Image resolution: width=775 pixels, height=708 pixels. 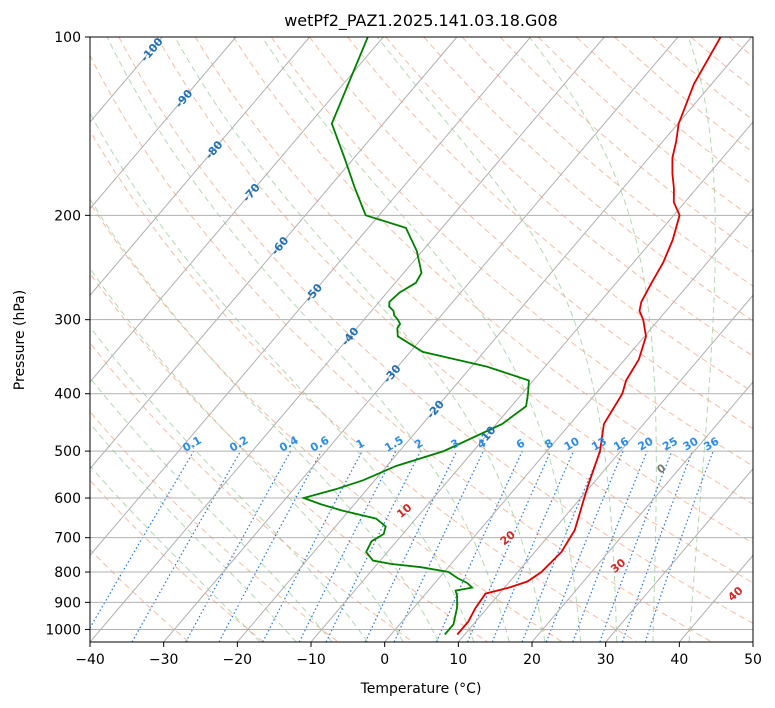 What do you see at coordinates (164, 660) in the screenshot?
I see `x-tick-label: −30` at bounding box center [164, 660].